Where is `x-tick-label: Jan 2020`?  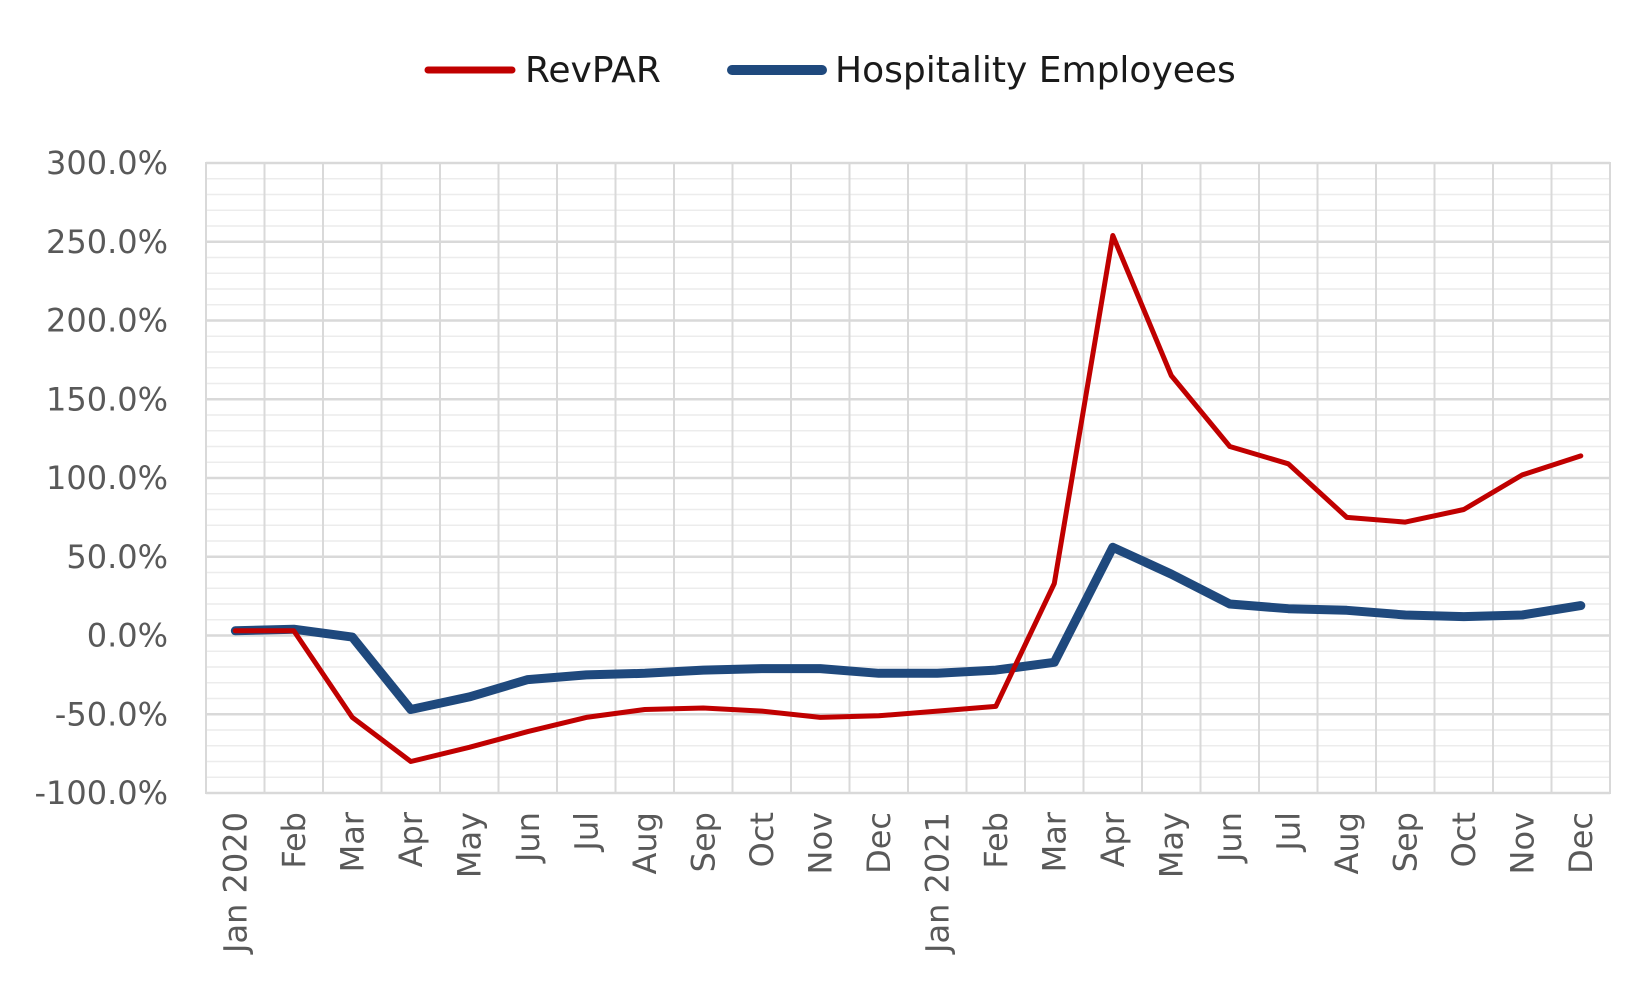
x-tick-label: Jan 2020 is located at coordinates (235, 883).